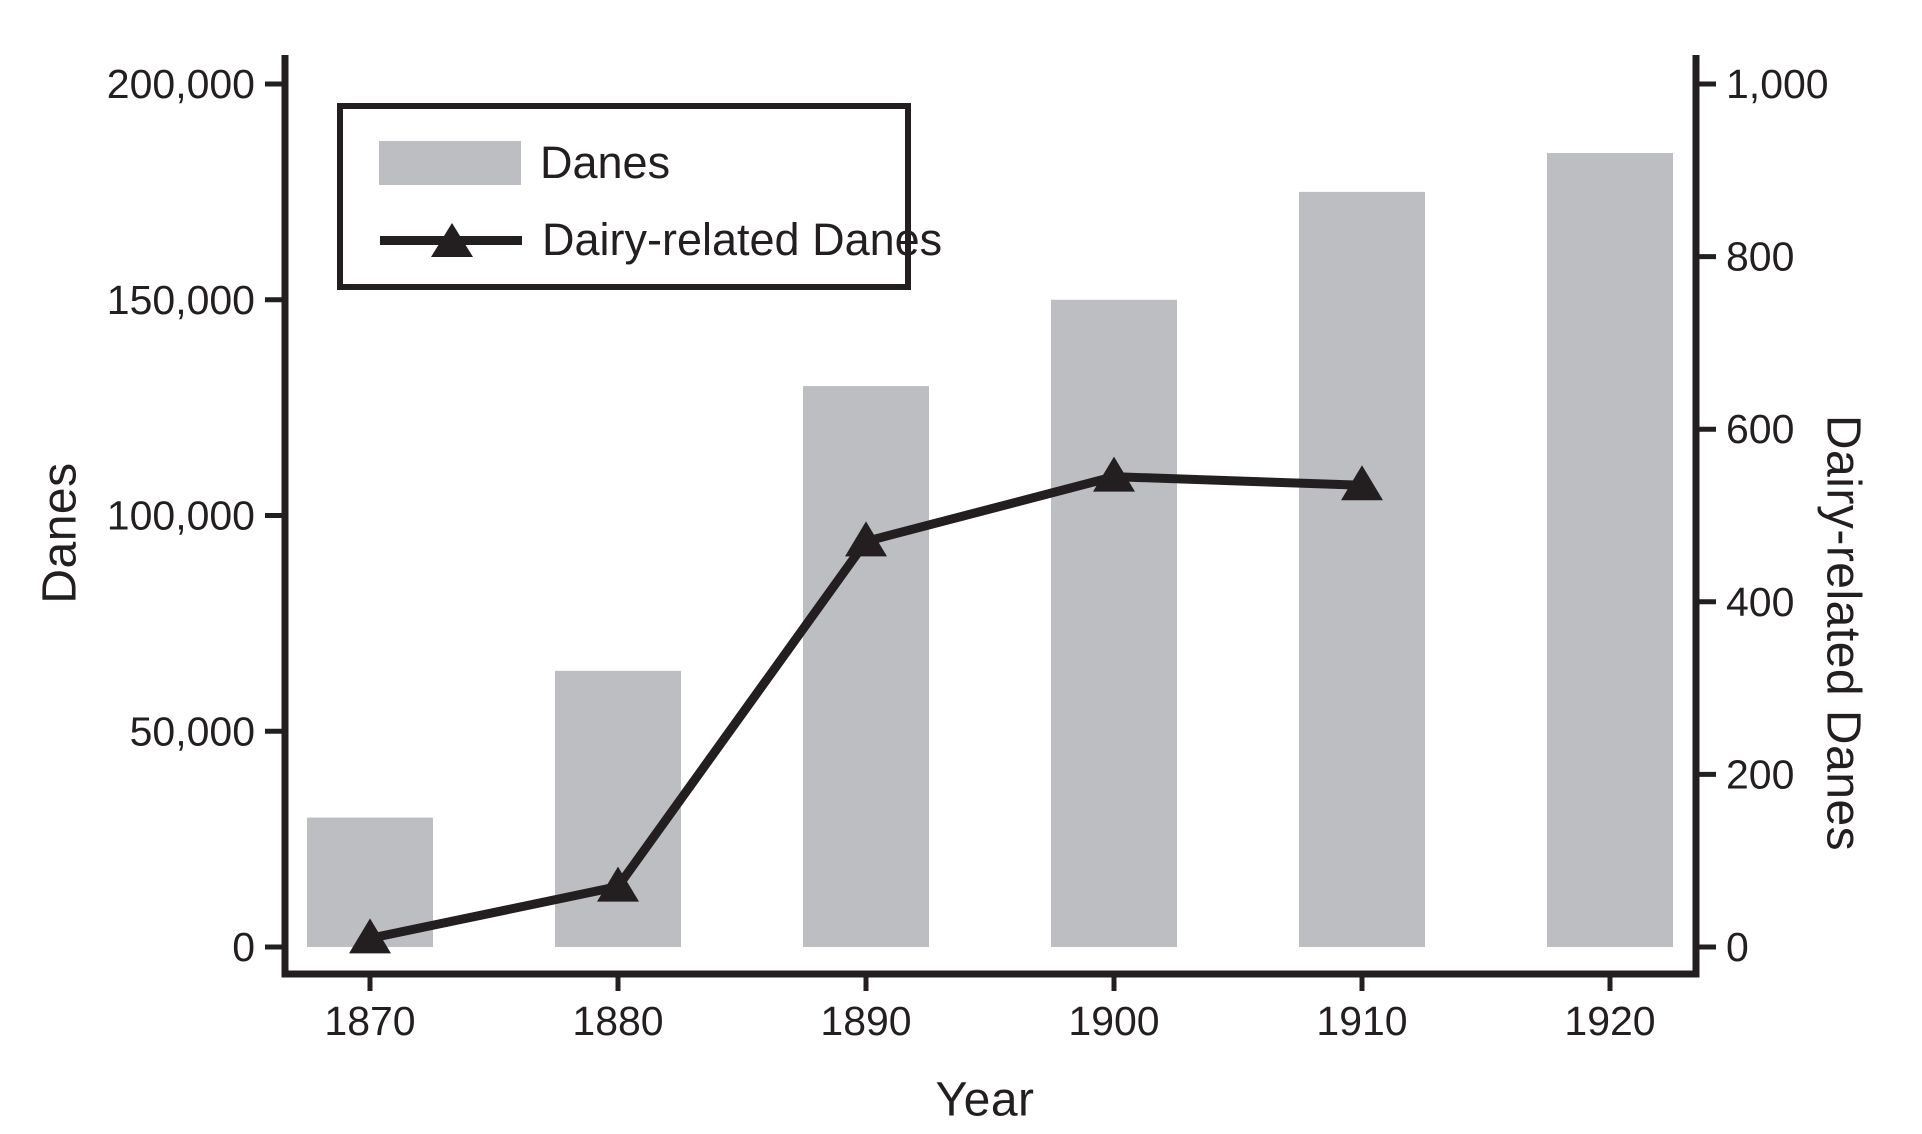  I want to click on y-axis-right-title: Dairy-related Danes, so click(1843, 633).